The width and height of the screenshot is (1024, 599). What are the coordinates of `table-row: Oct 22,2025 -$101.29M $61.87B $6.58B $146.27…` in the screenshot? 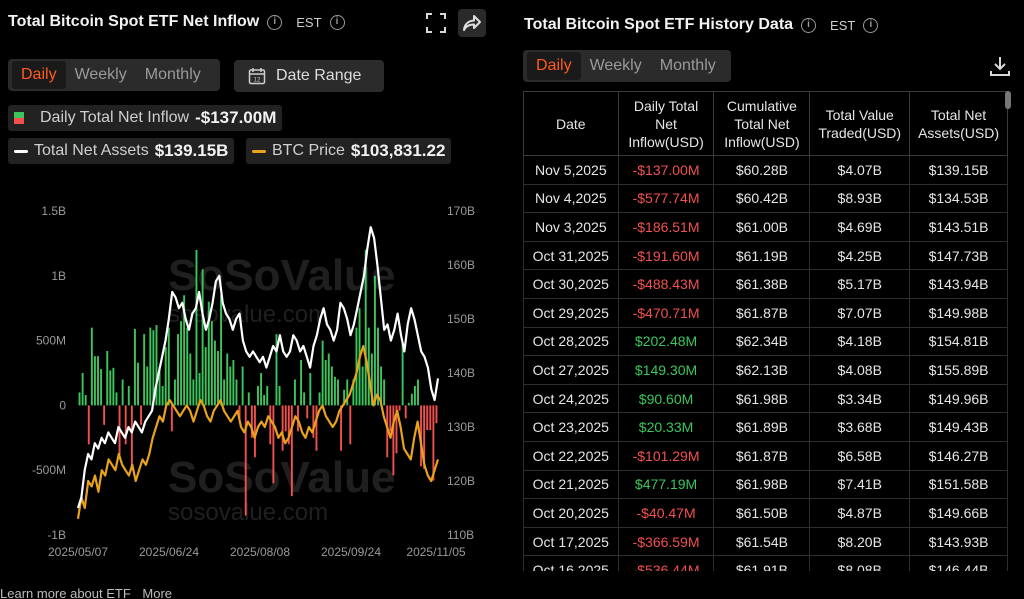 It's located at (765, 455).